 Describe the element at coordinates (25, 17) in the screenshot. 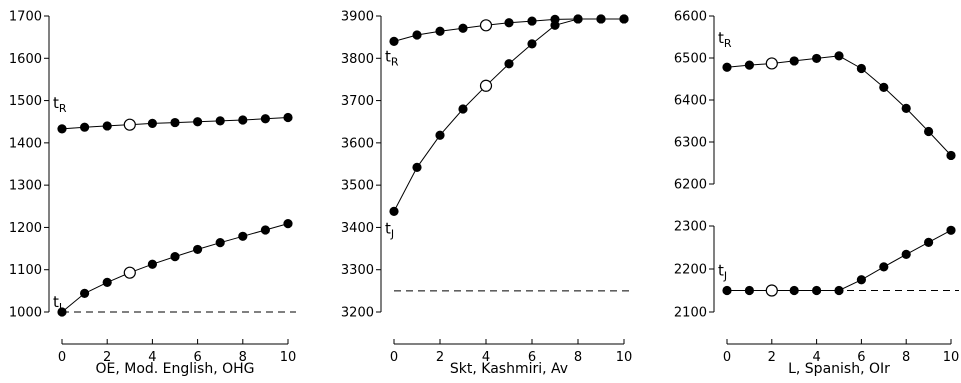

I see `chart1-y-tick-label: 1700` at that location.